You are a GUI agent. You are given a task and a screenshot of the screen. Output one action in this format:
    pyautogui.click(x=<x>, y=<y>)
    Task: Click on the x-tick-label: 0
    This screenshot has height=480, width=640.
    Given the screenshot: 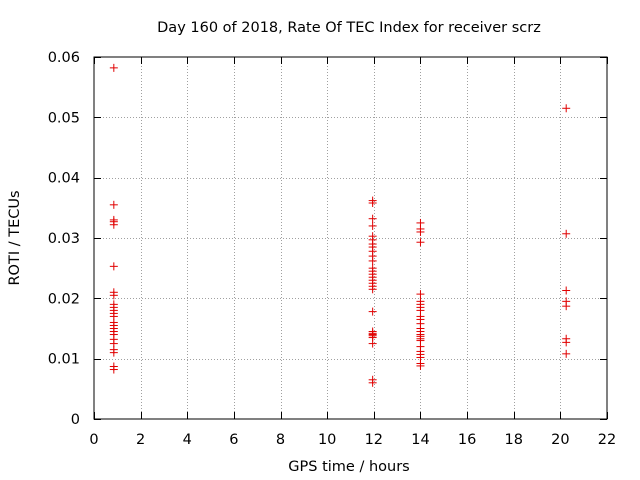 What is the action you would take?
    pyautogui.click(x=93, y=440)
    